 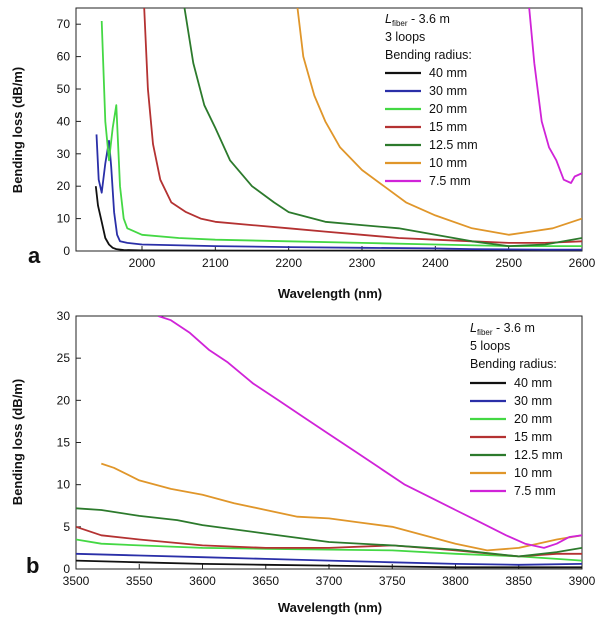 I want to click on panel-a-x-tick-label: 2400, so click(x=435, y=263).